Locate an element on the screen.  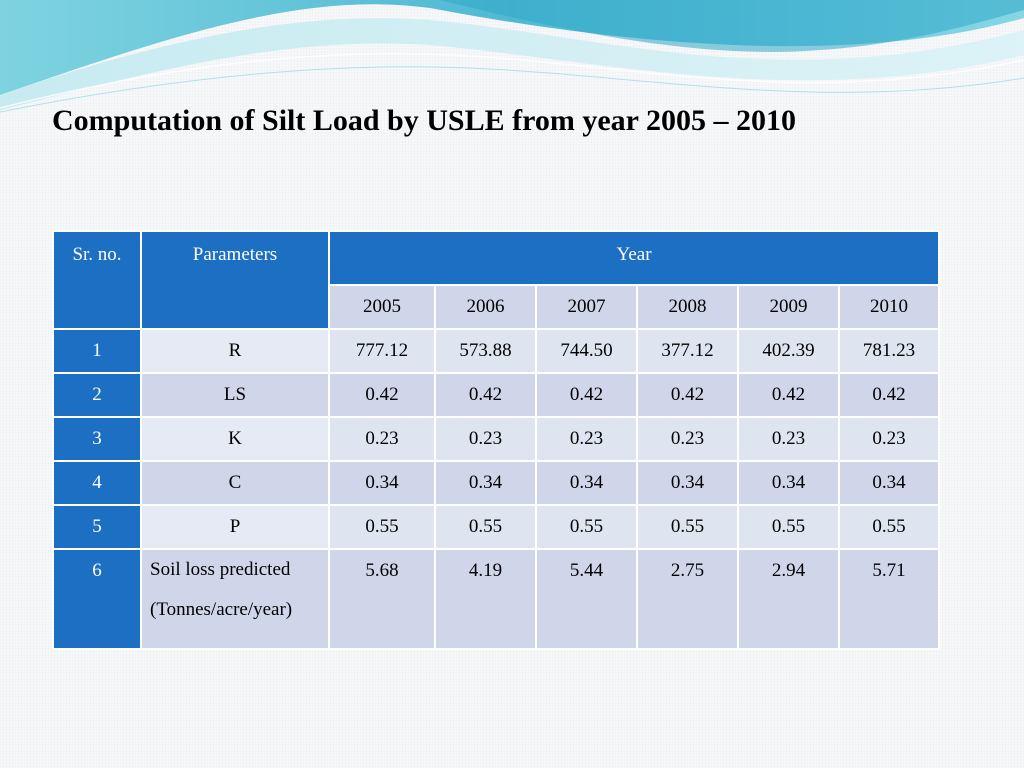
parameter-cell: Soil loss predicted (Tonnes/acre/year) is located at coordinates (235, 599).